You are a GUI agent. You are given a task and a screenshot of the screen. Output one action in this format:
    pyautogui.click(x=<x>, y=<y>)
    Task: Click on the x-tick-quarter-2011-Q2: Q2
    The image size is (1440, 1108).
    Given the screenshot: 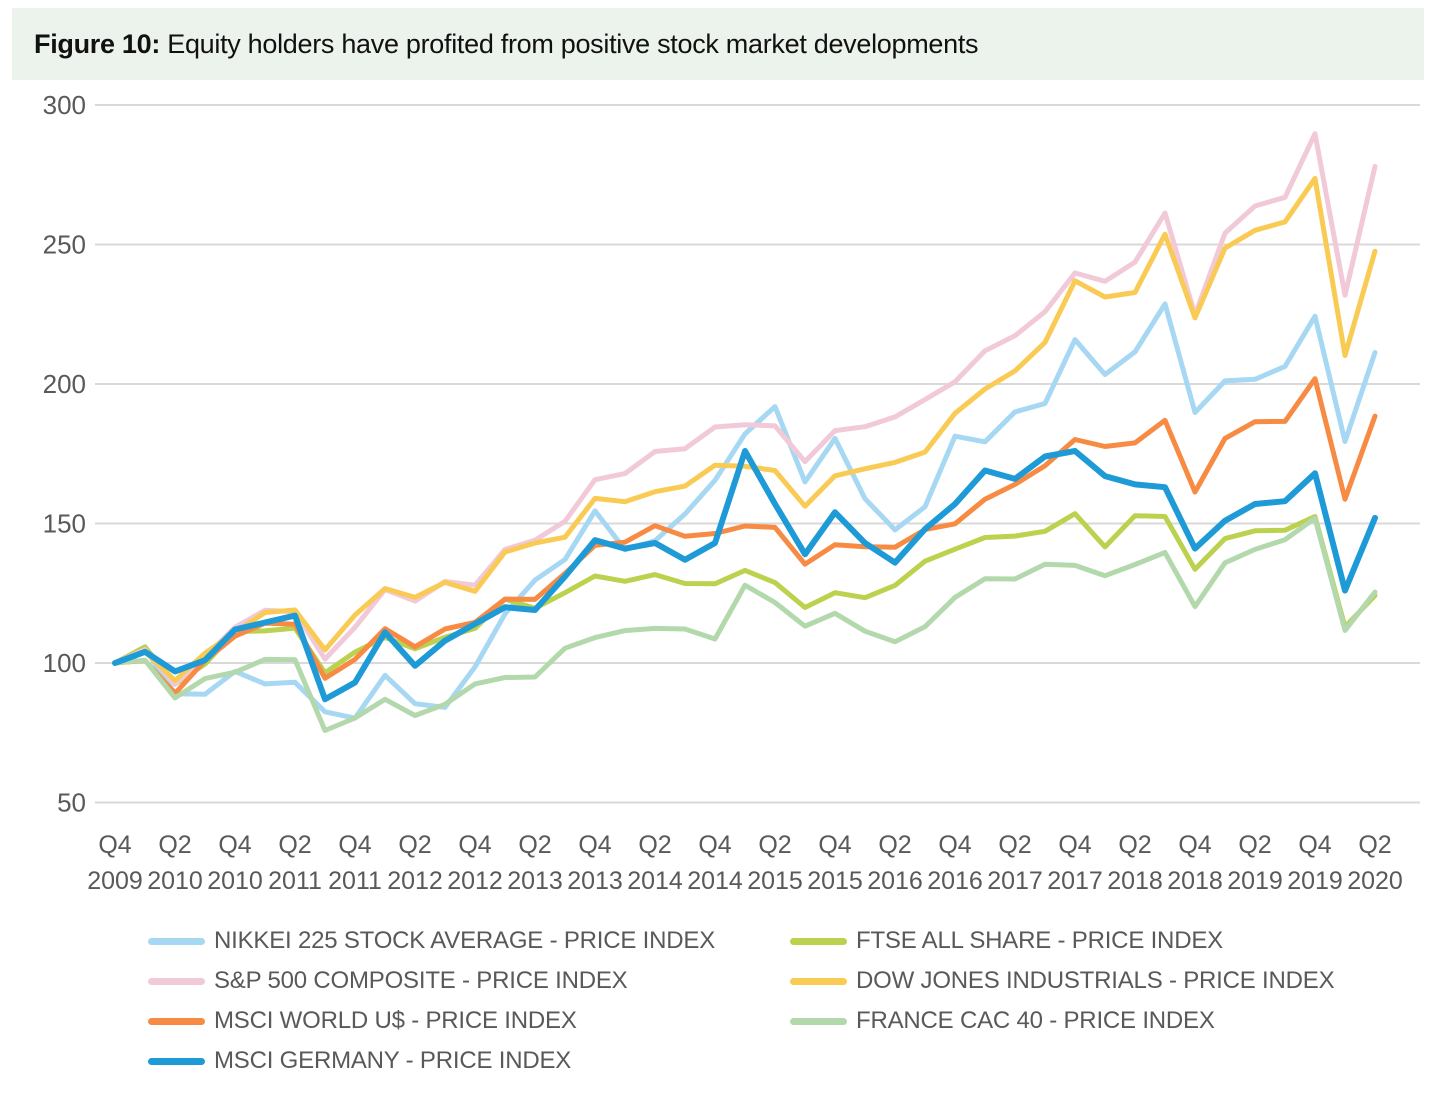 What is the action you would take?
    pyautogui.click(x=294, y=845)
    